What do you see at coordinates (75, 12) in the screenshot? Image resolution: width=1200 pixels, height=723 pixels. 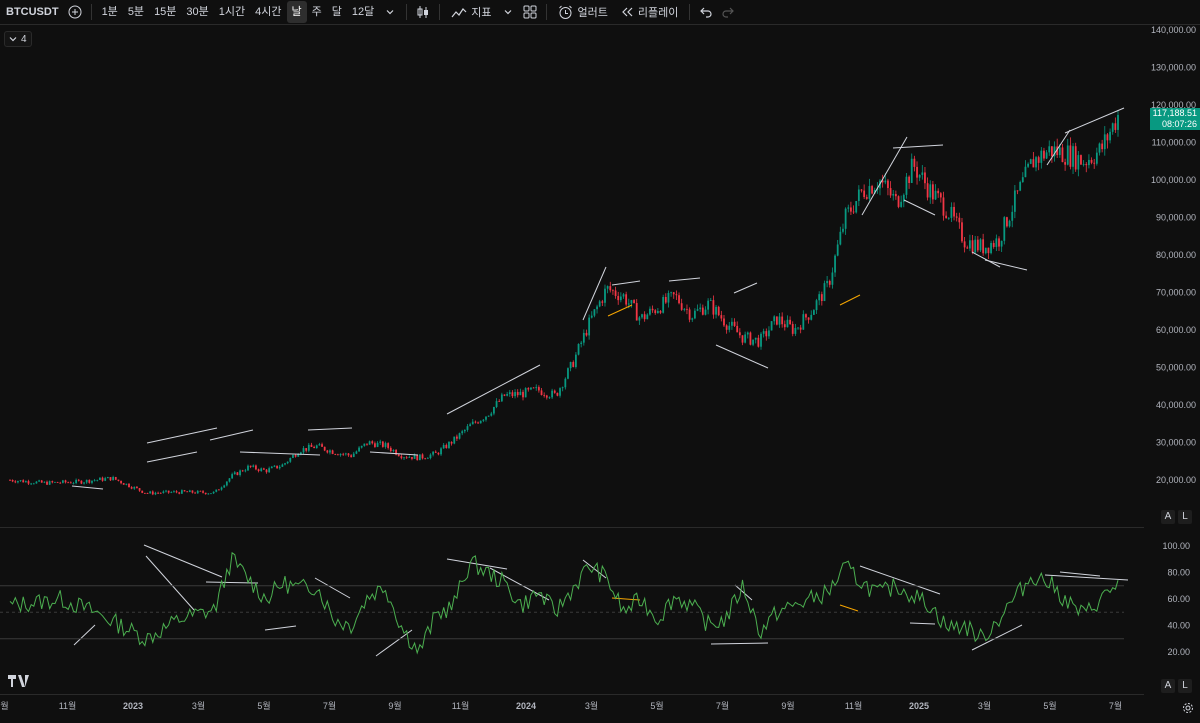 I see `plus-circle-icon` at bounding box center [75, 12].